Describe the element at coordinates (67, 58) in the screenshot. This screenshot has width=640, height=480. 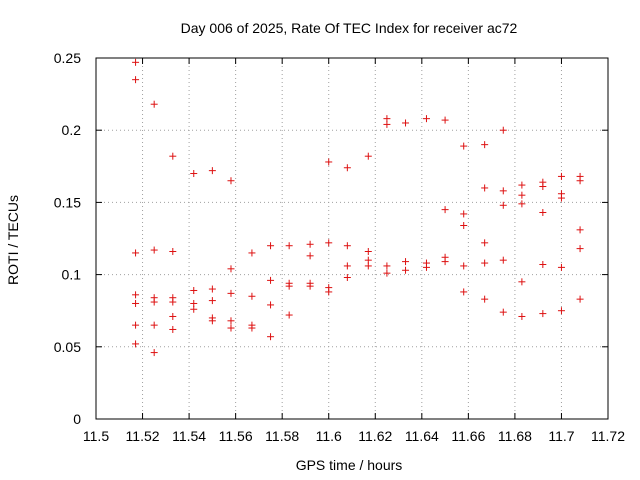
I see `y-tick-label: 0.25` at that location.